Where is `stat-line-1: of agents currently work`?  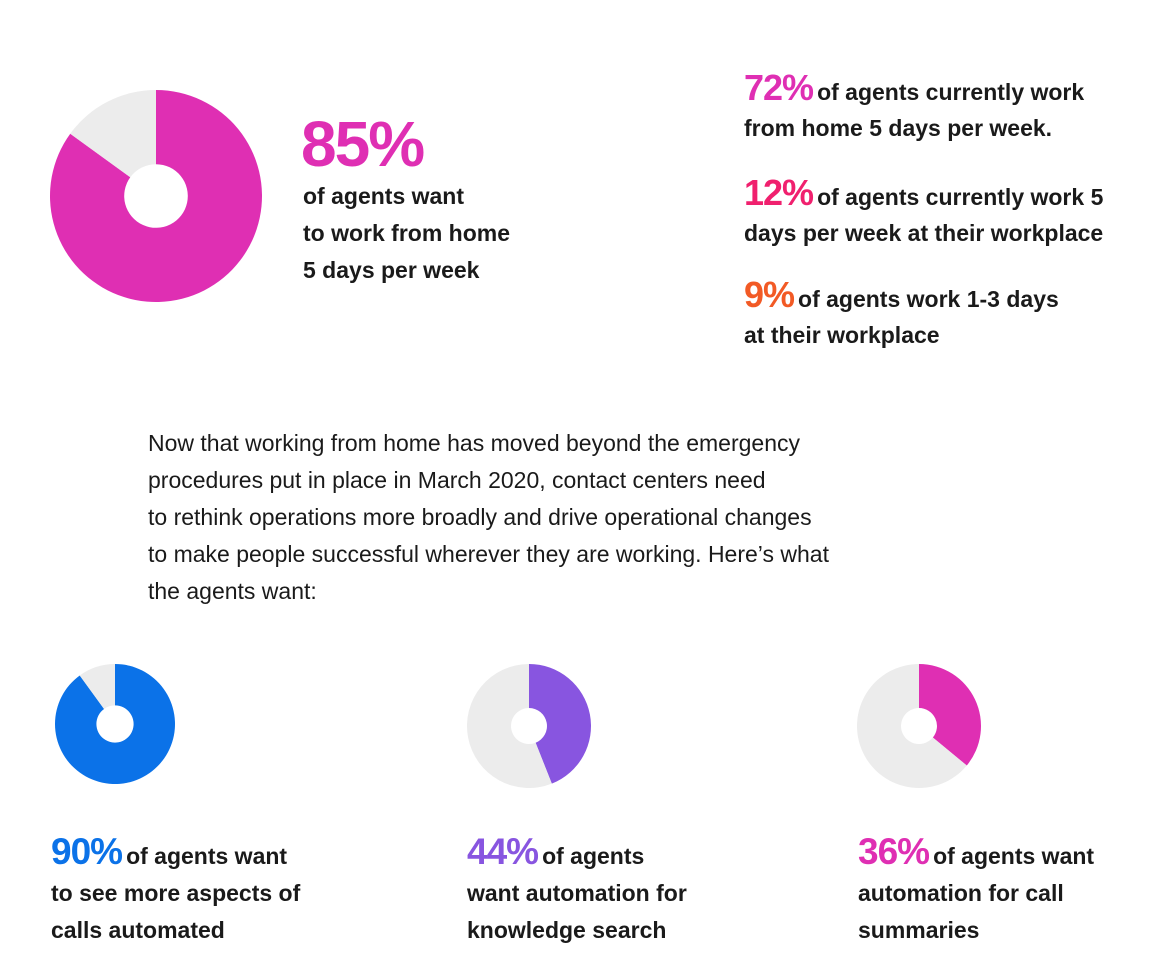
stat-line-1: of agents currently work is located at coordinates (951, 92).